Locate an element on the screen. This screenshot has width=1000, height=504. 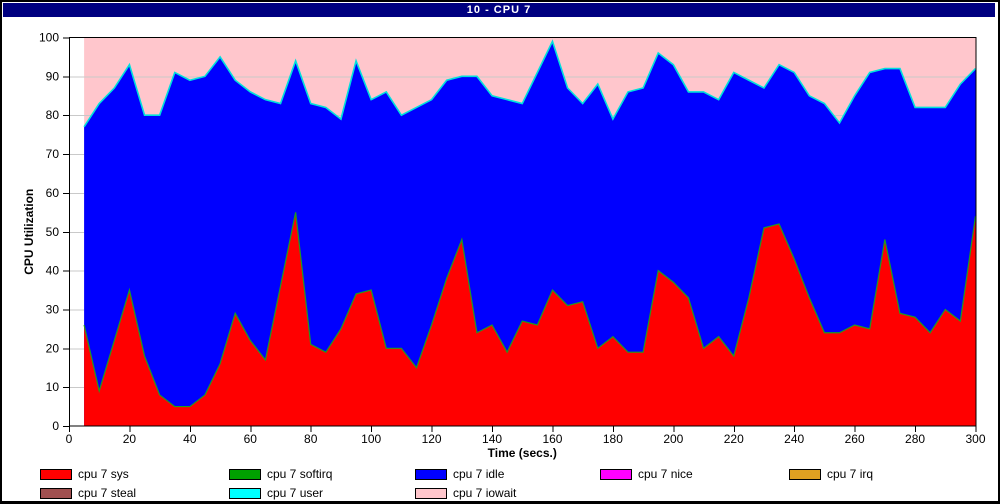
window-title: 10 - CPU 7 is located at coordinates (499, 10).